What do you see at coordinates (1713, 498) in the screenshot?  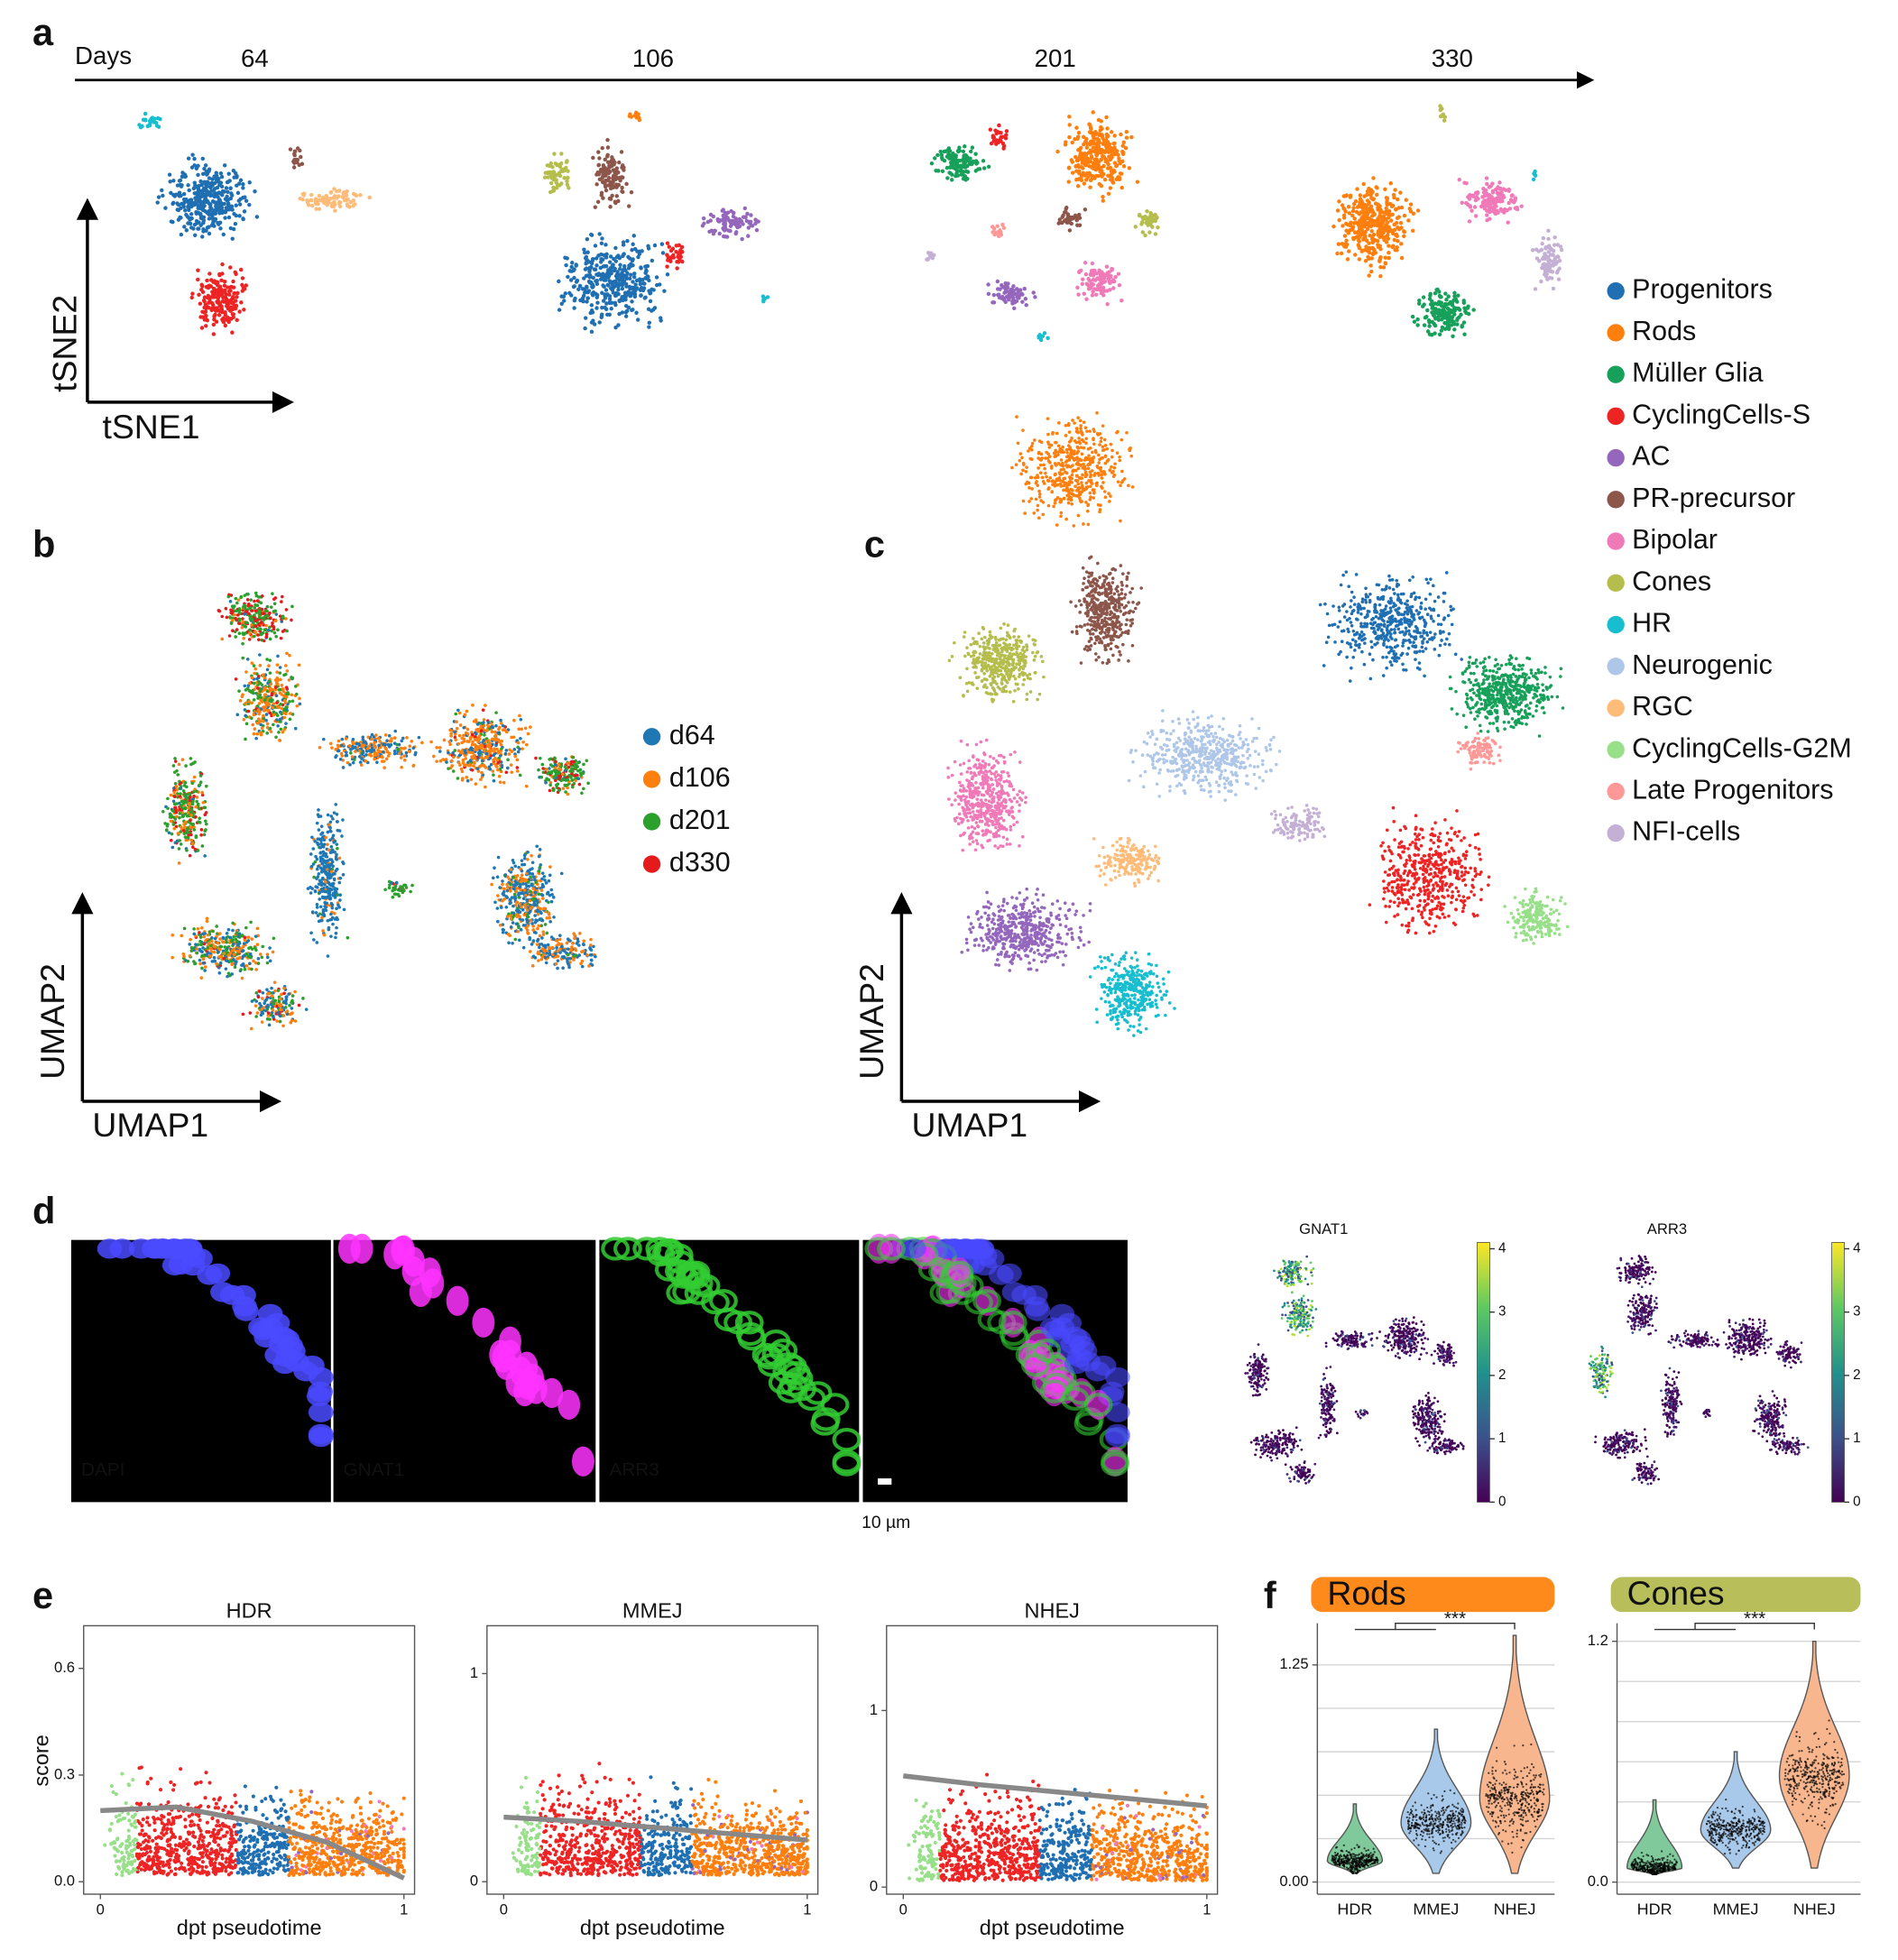 I see `legend-label: PR-precursor` at bounding box center [1713, 498].